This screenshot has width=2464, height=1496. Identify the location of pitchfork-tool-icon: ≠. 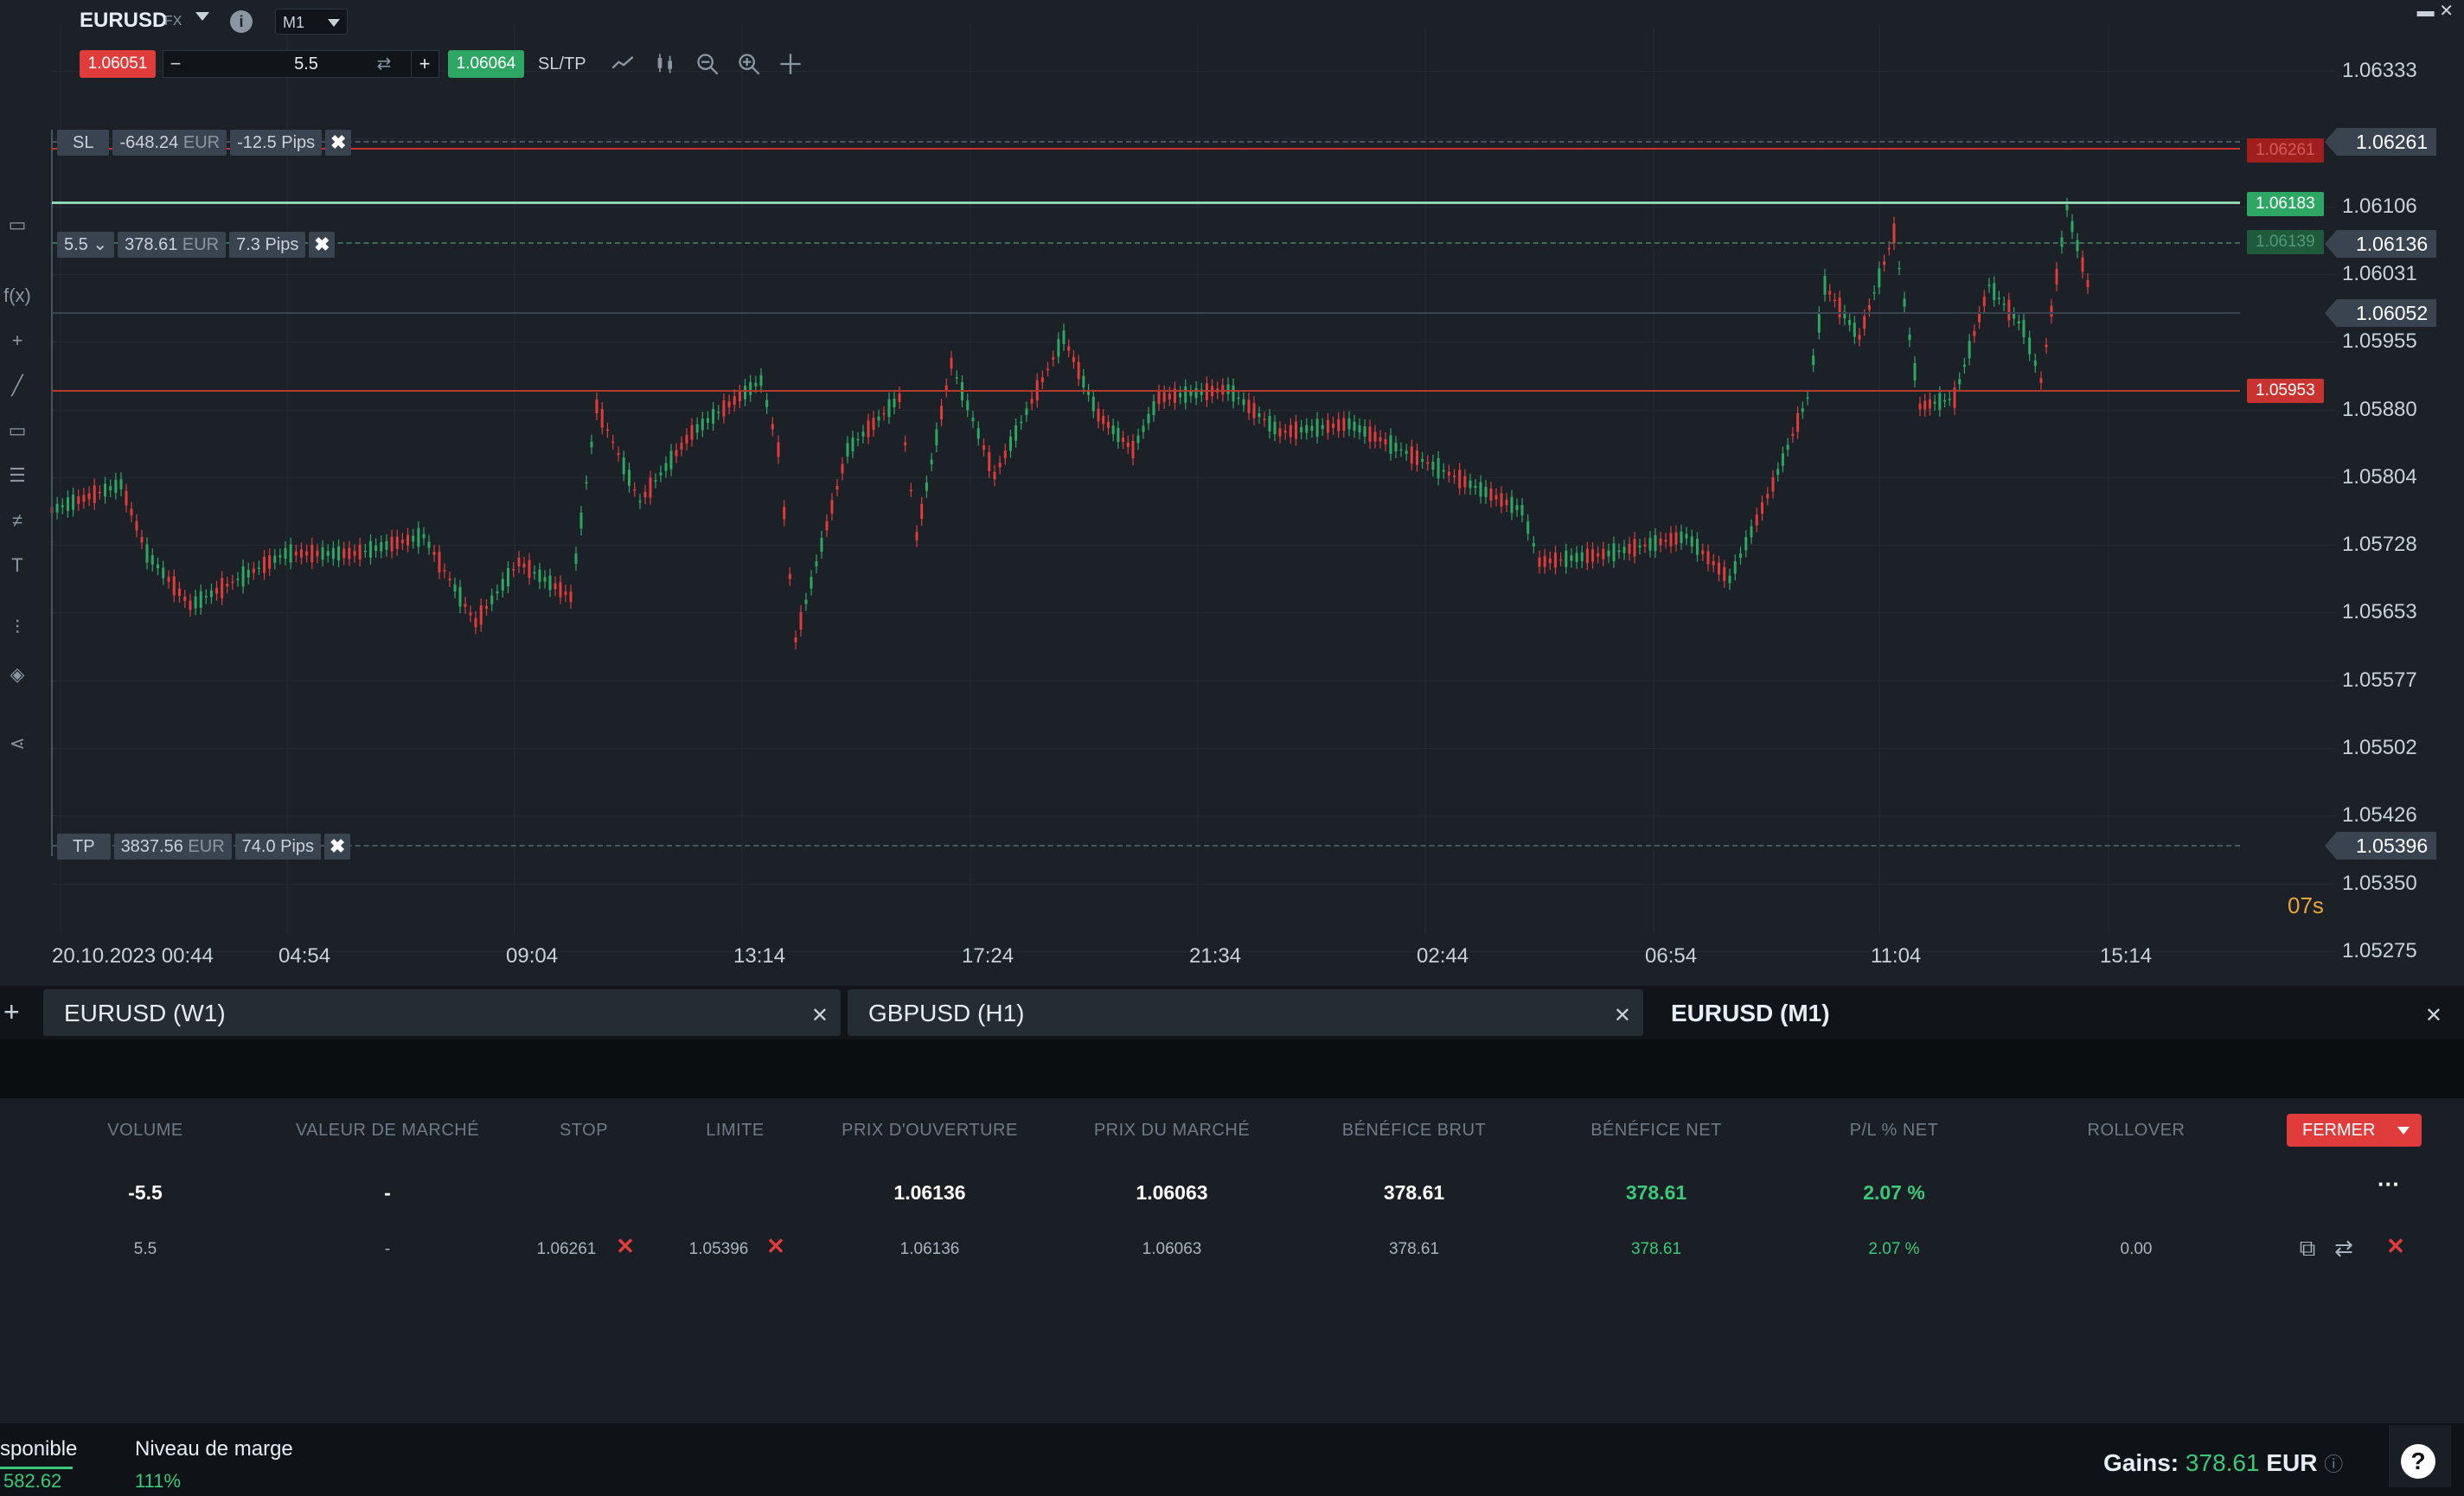
(17, 520).